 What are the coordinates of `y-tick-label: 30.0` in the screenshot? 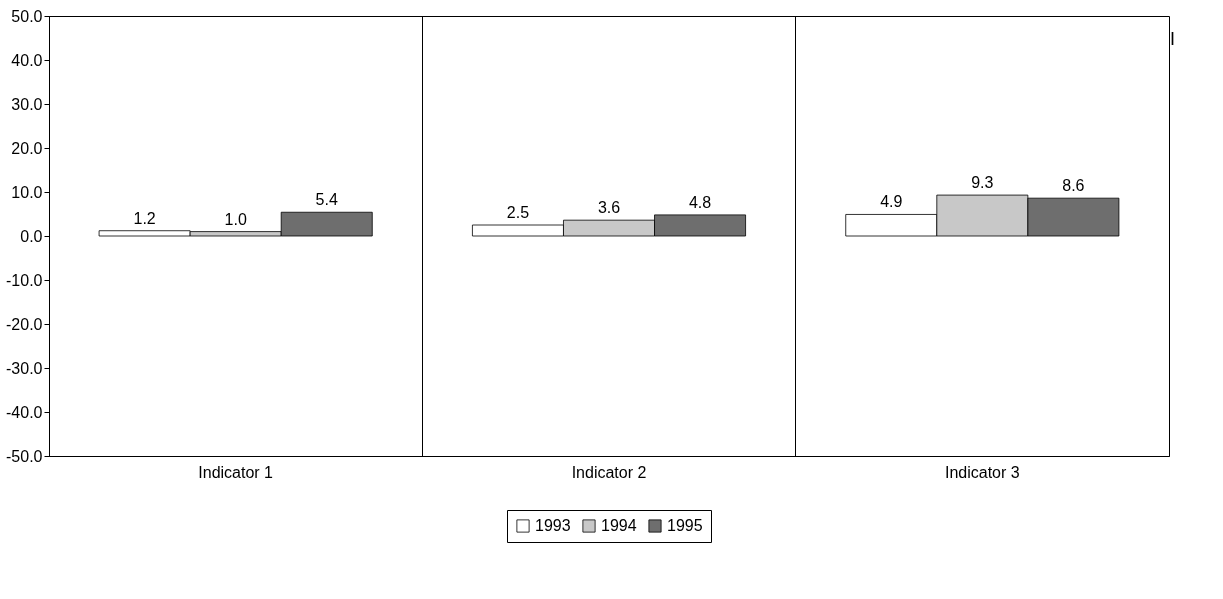 It's located at (27, 104).